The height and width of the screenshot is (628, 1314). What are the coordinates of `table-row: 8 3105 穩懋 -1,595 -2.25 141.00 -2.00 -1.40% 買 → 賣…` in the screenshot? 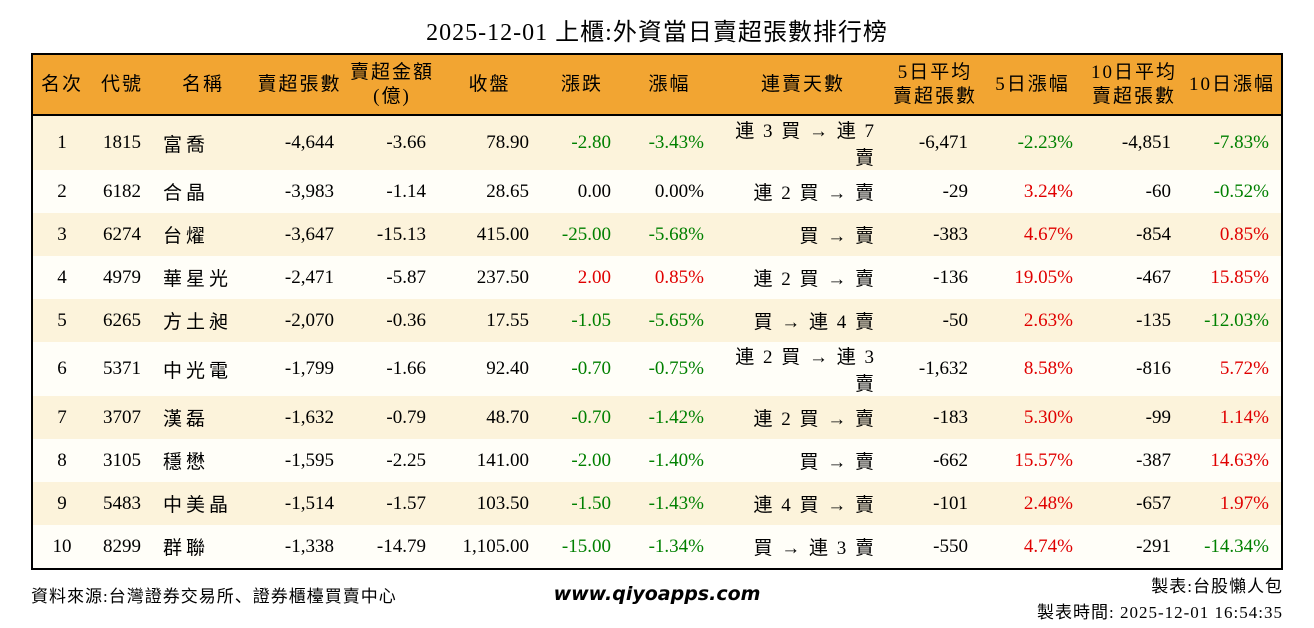 It's located at (657, 460).